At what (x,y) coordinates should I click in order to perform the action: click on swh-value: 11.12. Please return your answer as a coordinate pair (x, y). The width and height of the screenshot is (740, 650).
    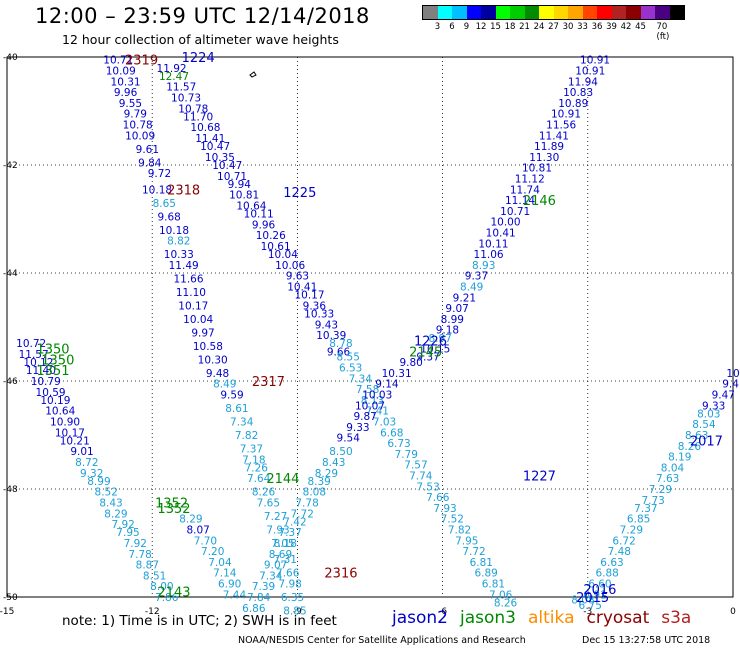
    Looking at the image, I should click on (530, 180).